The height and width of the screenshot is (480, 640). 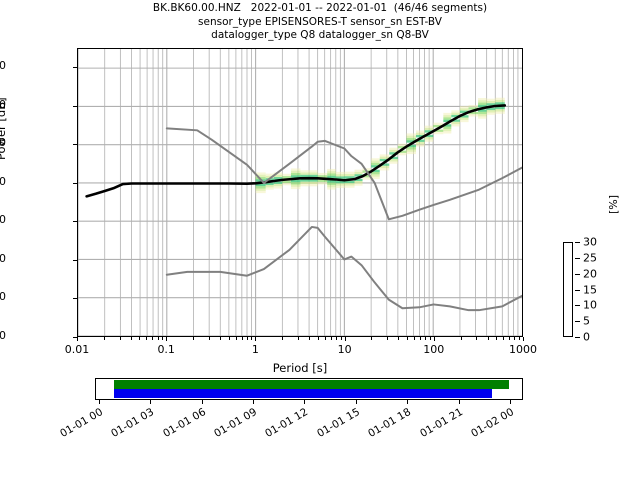 What do you see at coordinates (3, 66) in the screenshot?
I see `y-tick-label: −60` at bounding box center [3, 66].